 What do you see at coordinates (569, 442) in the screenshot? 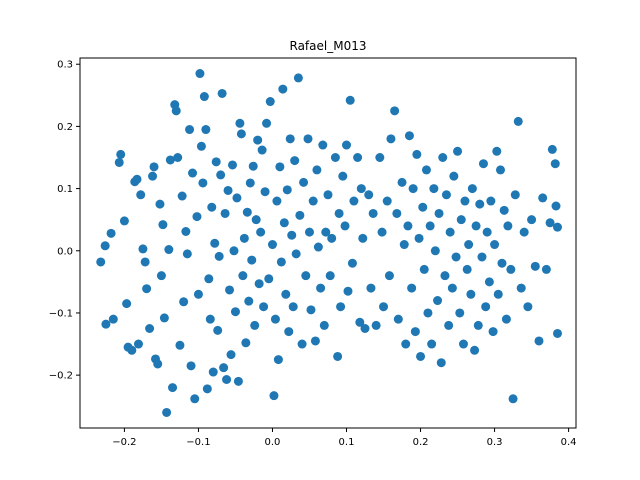
I see `x-tick-label: 0.4` at bounding box center [569, 442].